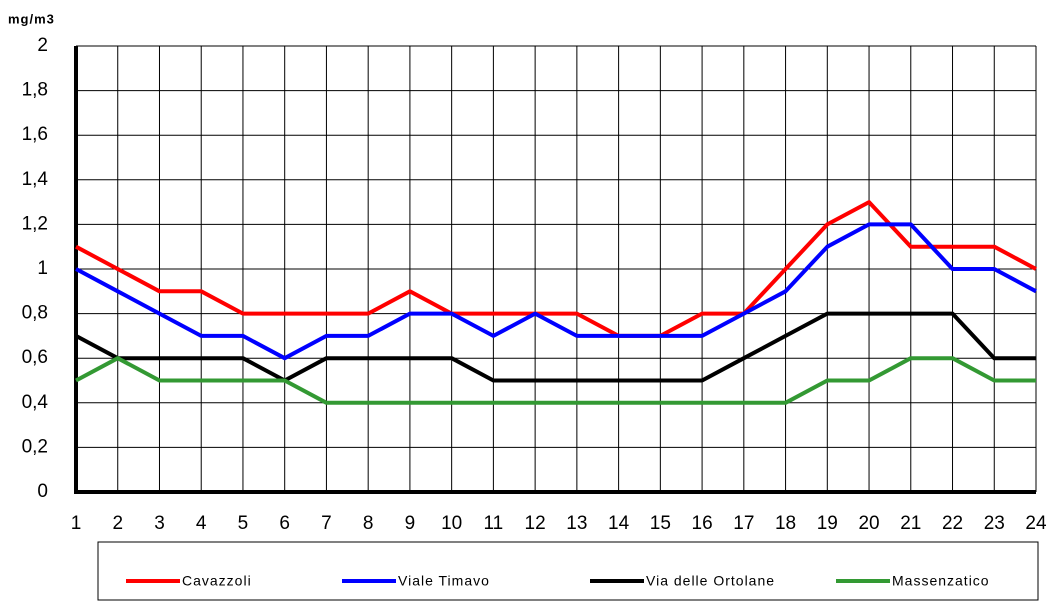  I want to click on x-tick-label: 13, so click(576, 523).